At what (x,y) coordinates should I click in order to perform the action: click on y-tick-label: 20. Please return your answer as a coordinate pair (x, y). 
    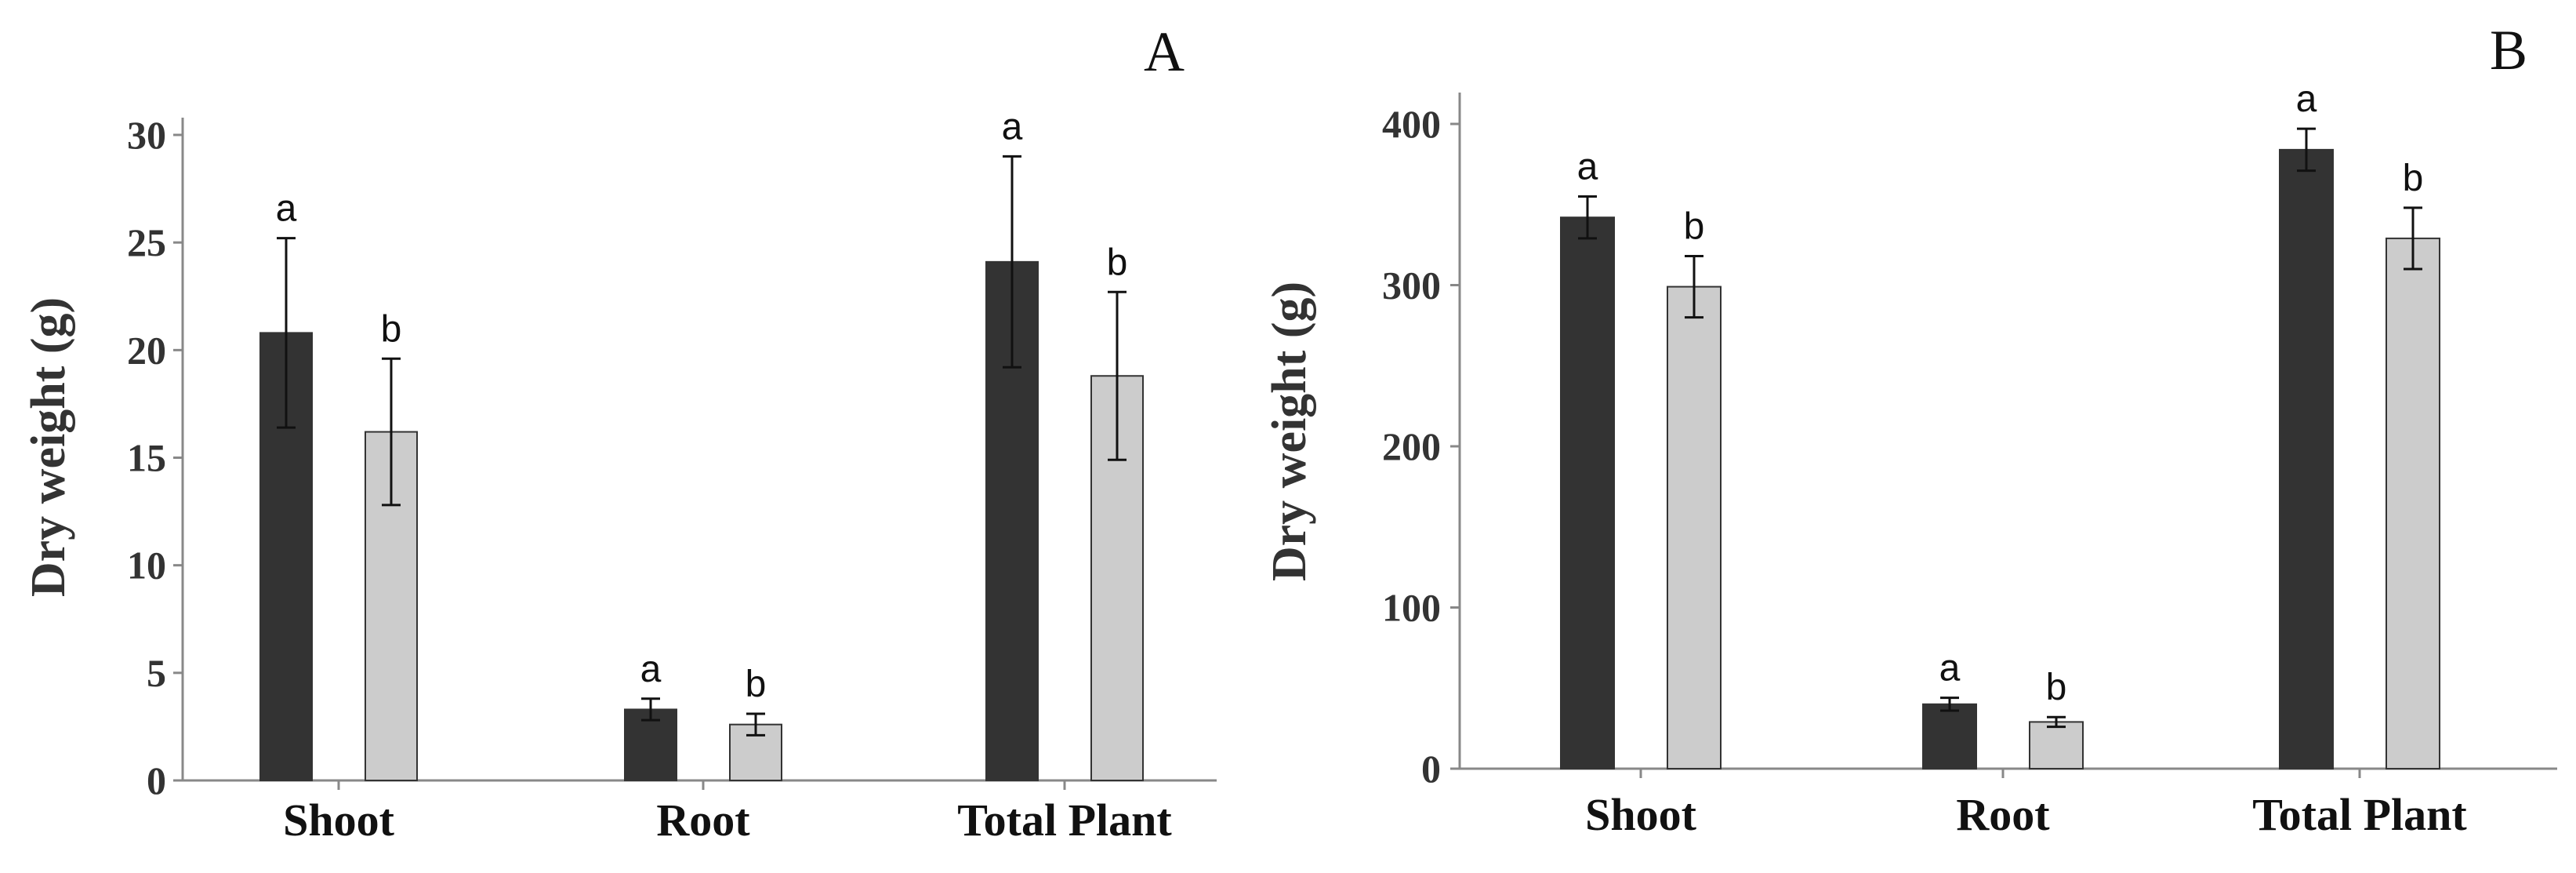
    Looking at the image, I should click on (146, 350).